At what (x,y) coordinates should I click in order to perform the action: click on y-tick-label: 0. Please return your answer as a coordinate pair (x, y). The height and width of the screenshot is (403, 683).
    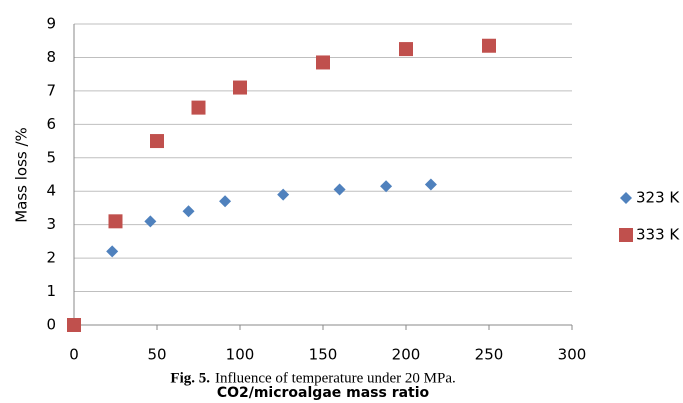
    Looking at the image, I should click on (51, 325).